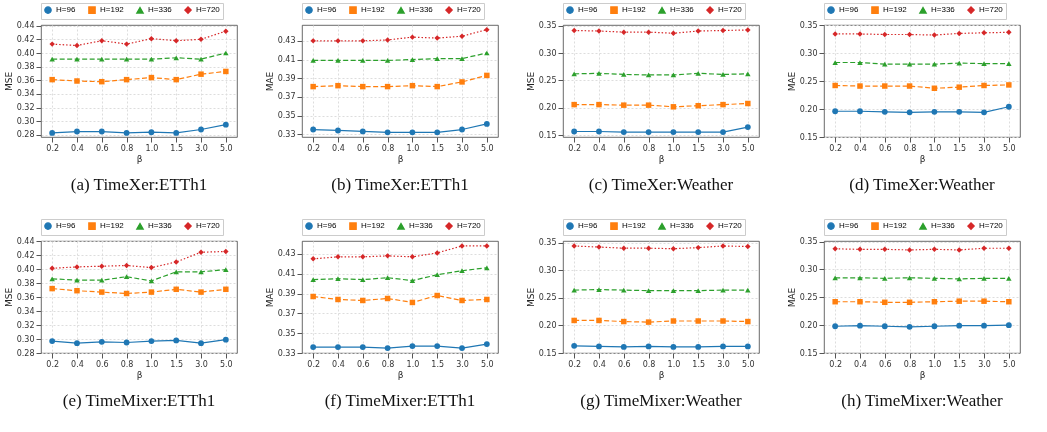 The height and width of the screenshot is (432, 1047). What do you see at coordinates (286, 274) in the screenshot?
I see `y-tick-label: 0.41` at bounding box center [286, 274].